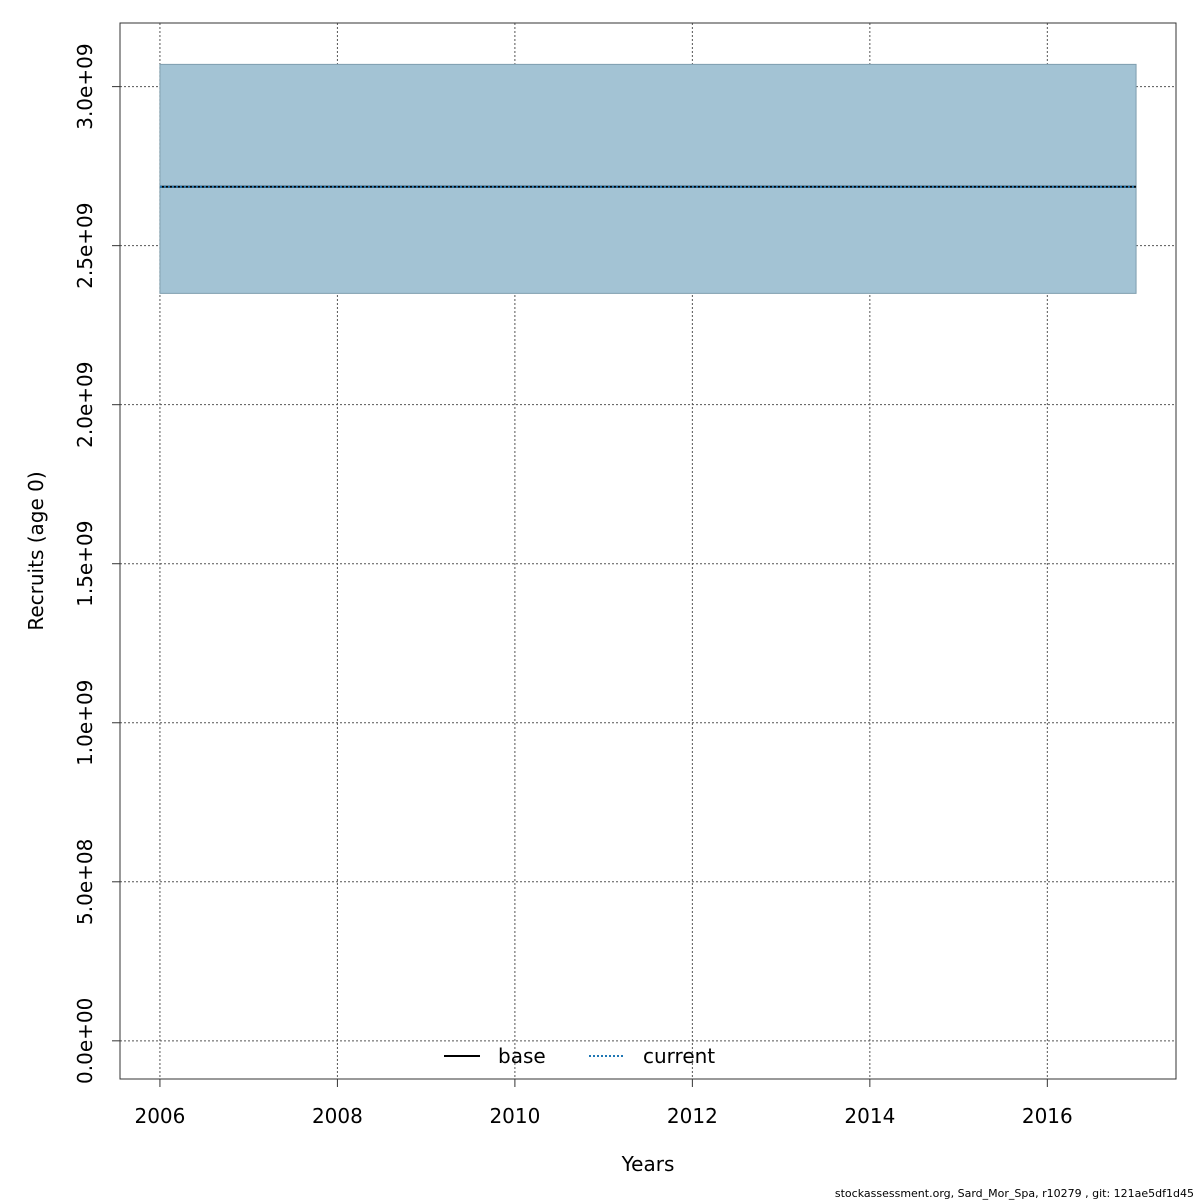 This screenshot has width=1200, height=1200. What do you see at coordinates (85, 723) in the screenshot?
I see `y-tick-label: 1.0e+09` at bounding box center [85, 723].